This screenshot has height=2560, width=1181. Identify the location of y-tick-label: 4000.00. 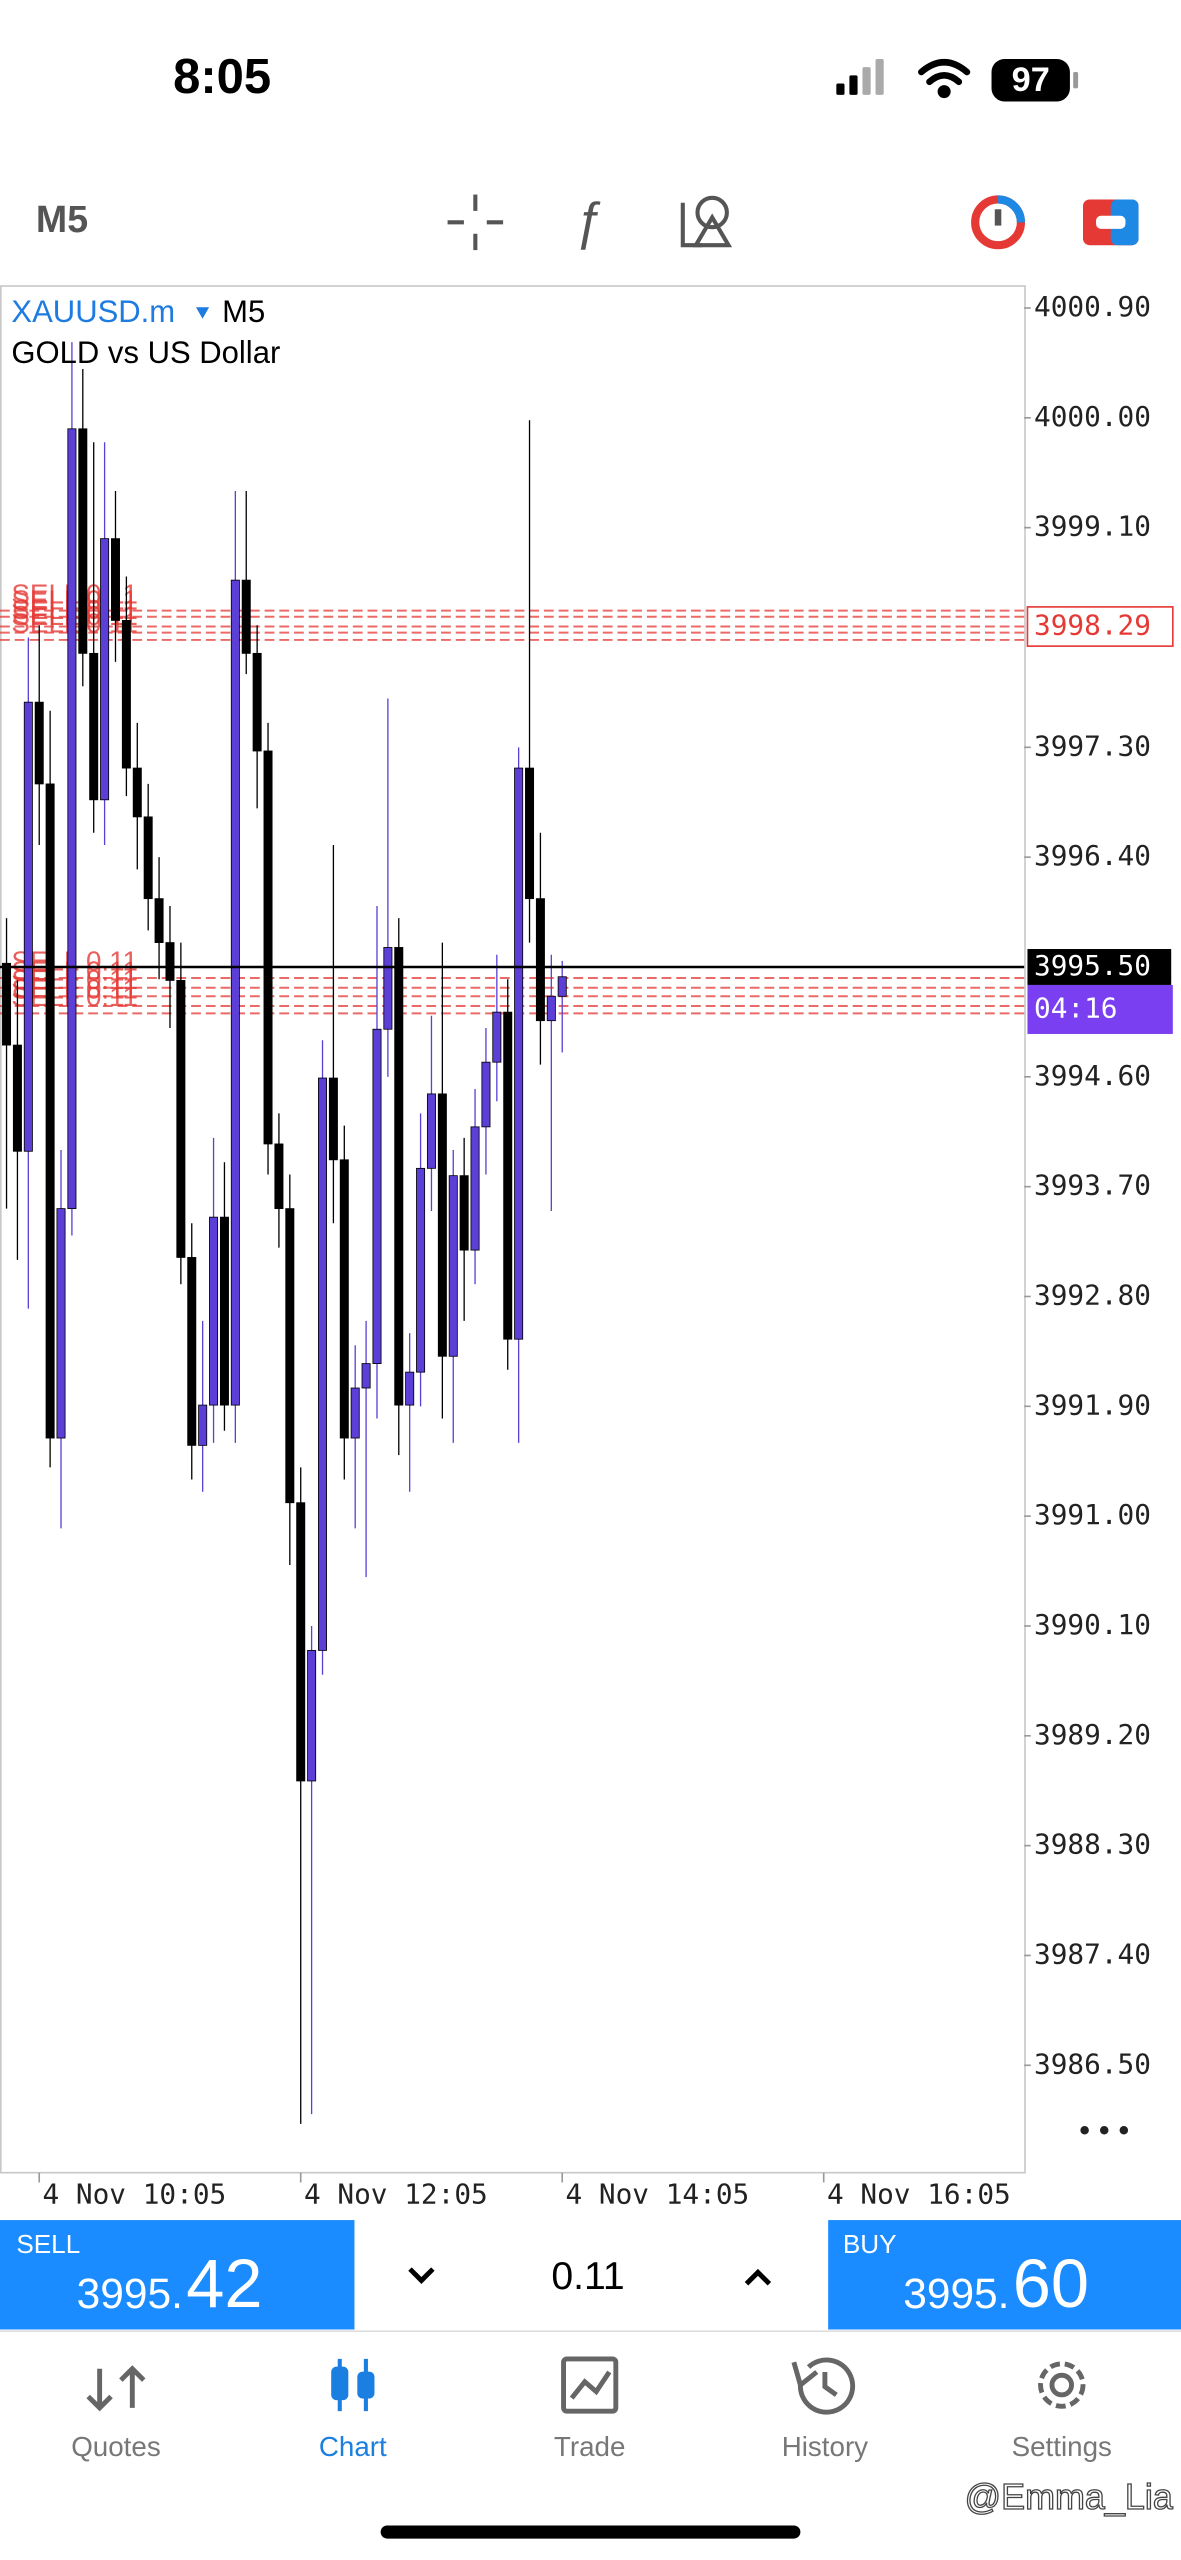
(1092, 416).